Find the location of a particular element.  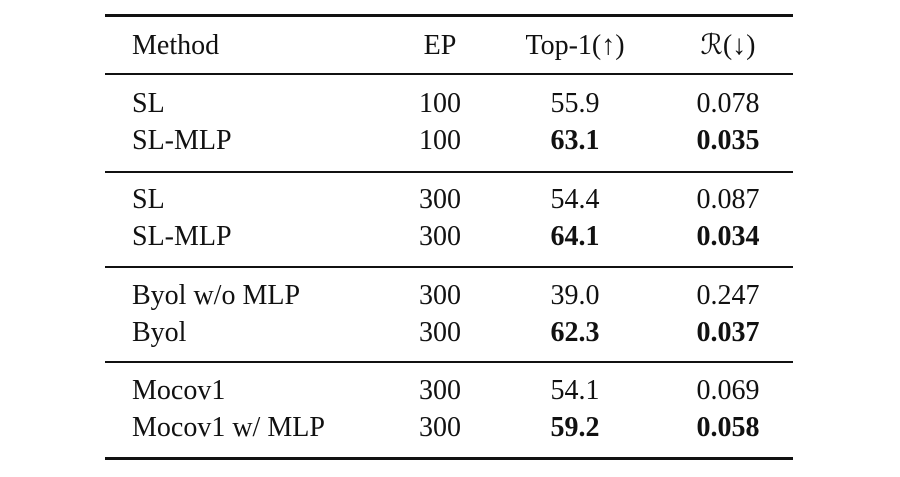

table-cell: Byol is located at coordinates (159, 332).